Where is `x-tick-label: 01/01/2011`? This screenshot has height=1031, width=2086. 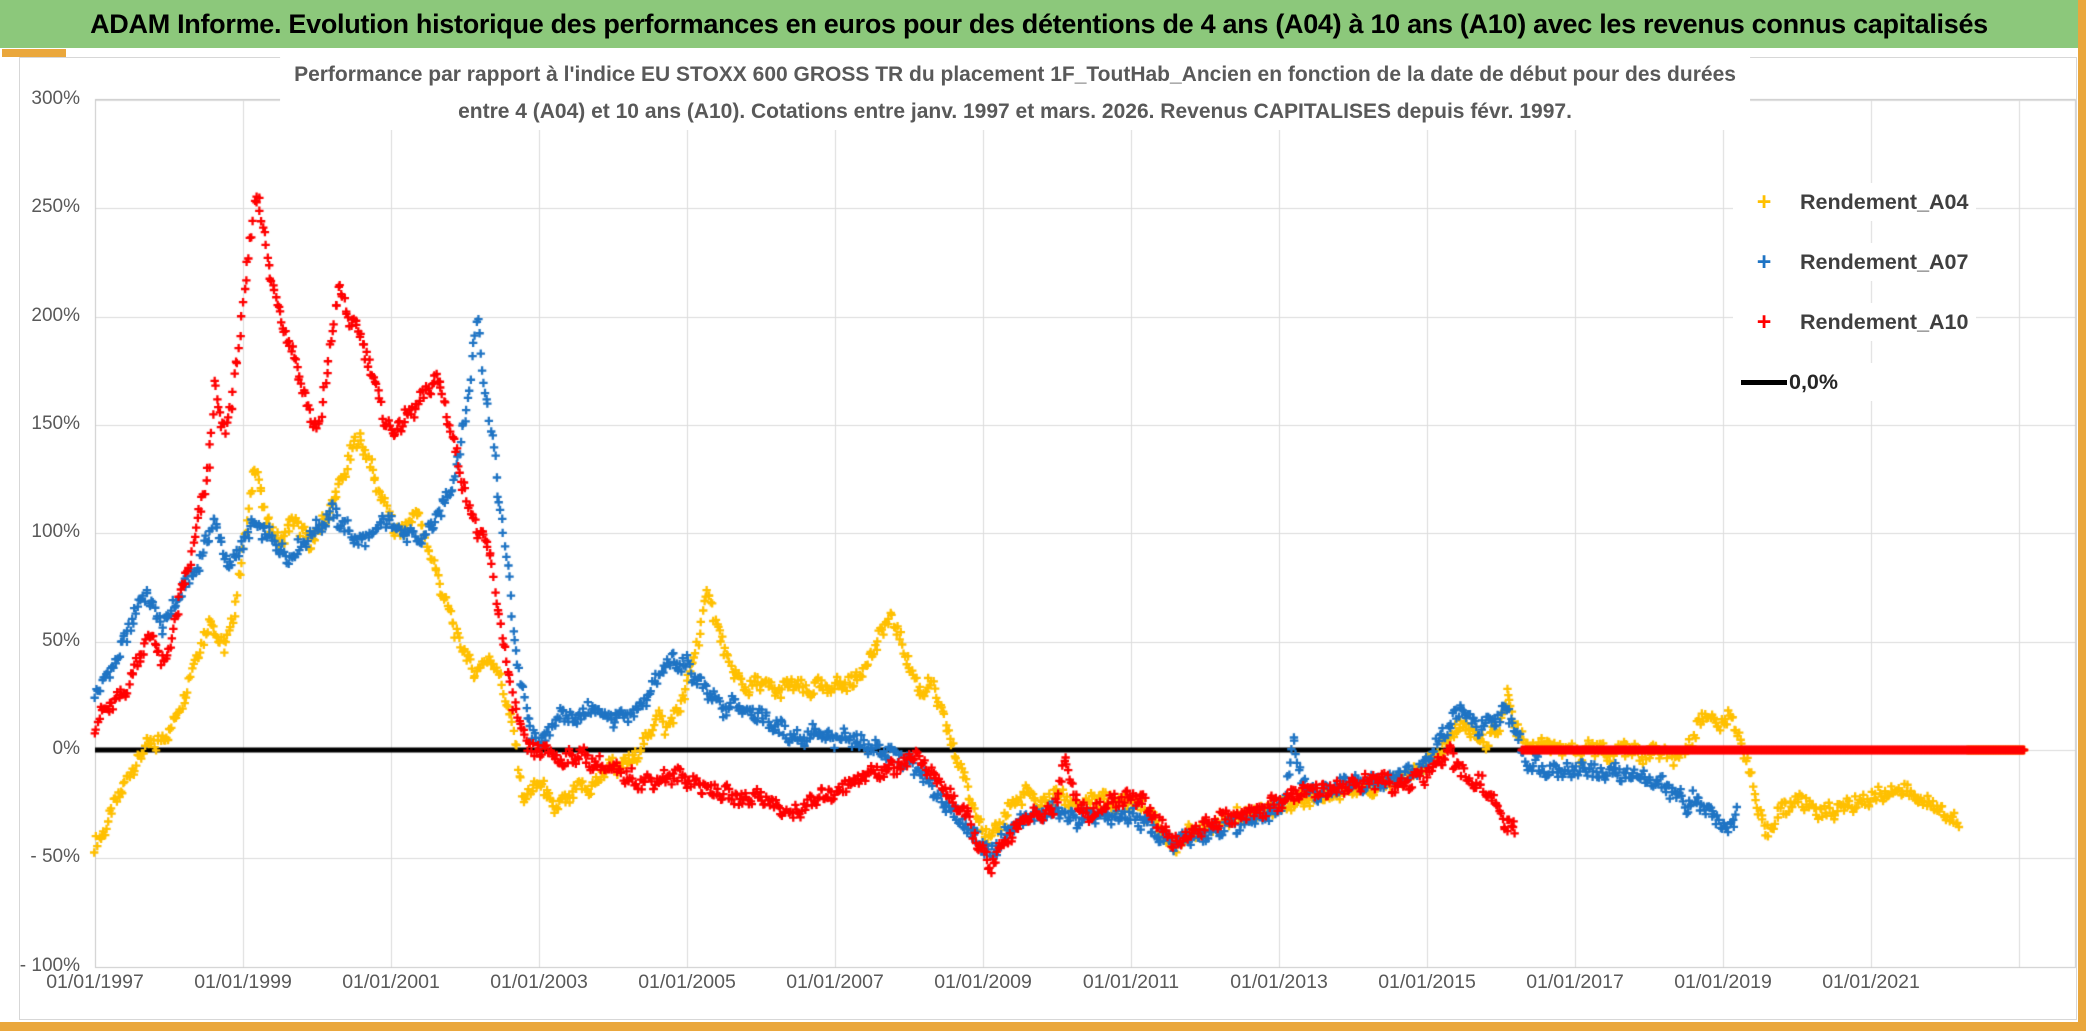 x-tick-label: 01/01/2011 is located at coordinates (1131, 982).